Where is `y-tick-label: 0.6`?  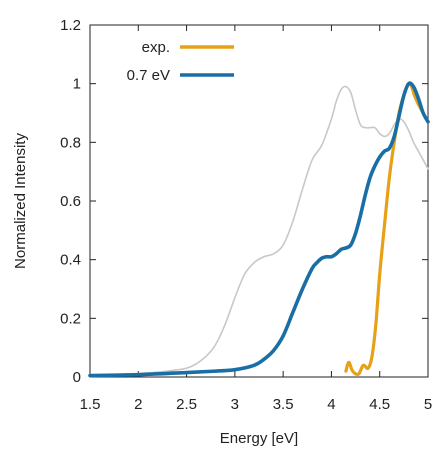
y-tick-label: 0.6 is located at coordinates (70, 201).